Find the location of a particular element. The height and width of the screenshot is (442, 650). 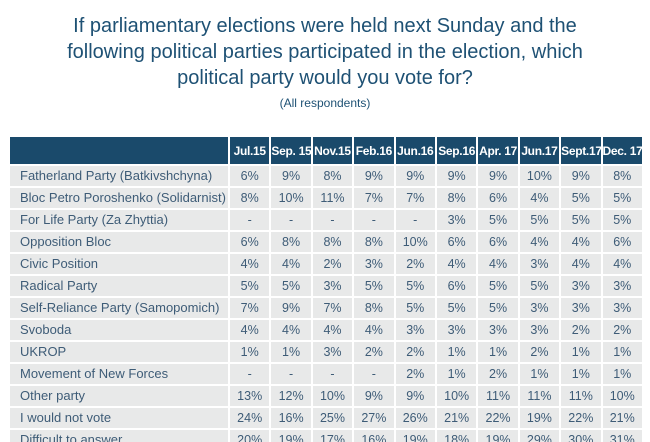

column-header: Nov.15 is located at coordinates (332, 150).